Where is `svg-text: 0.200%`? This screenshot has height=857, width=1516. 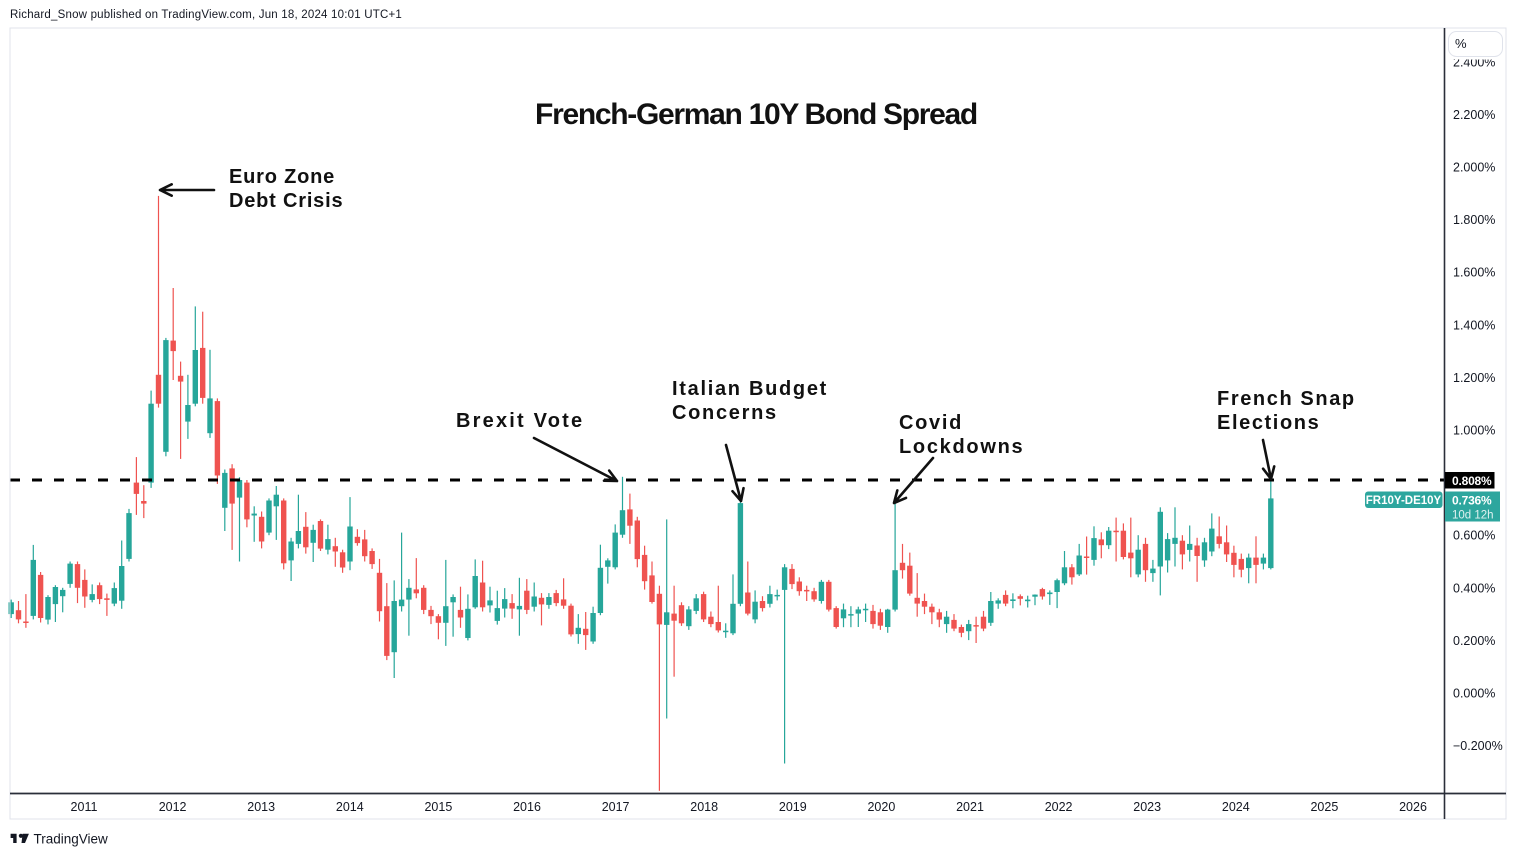
svg-text: 0.200% is located at coordinates (1474, 641).